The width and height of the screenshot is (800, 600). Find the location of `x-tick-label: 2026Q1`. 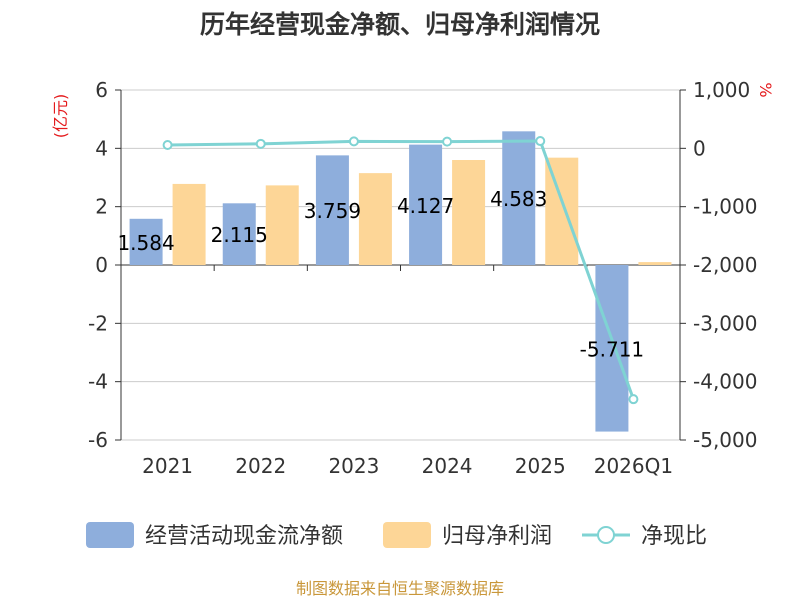

x-tick-label: 2026Q1 is located at coordinates (633, 466).